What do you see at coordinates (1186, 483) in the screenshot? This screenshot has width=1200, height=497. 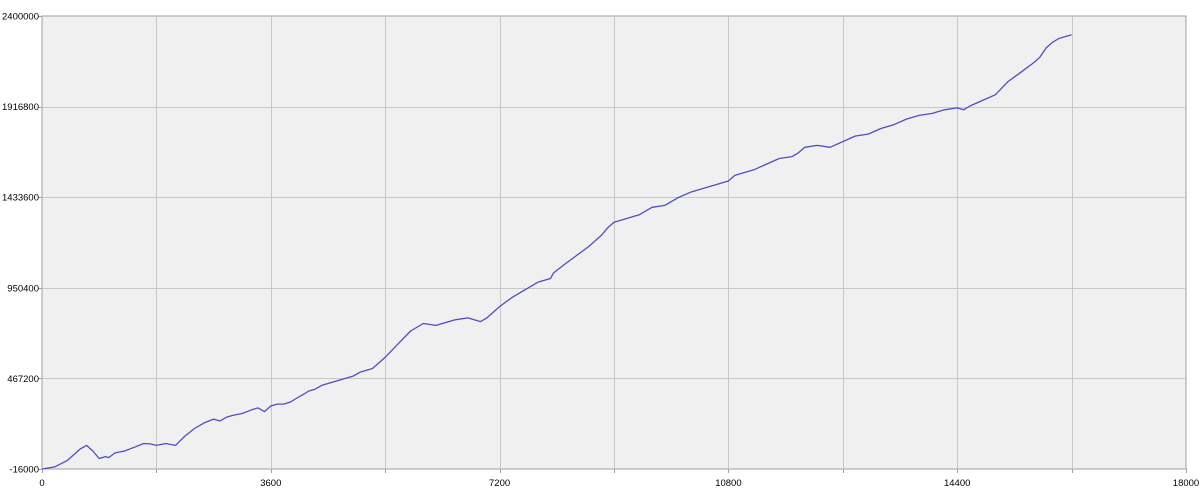 I see `x-tick-label: 18000` at bounding box center [1186, 483].